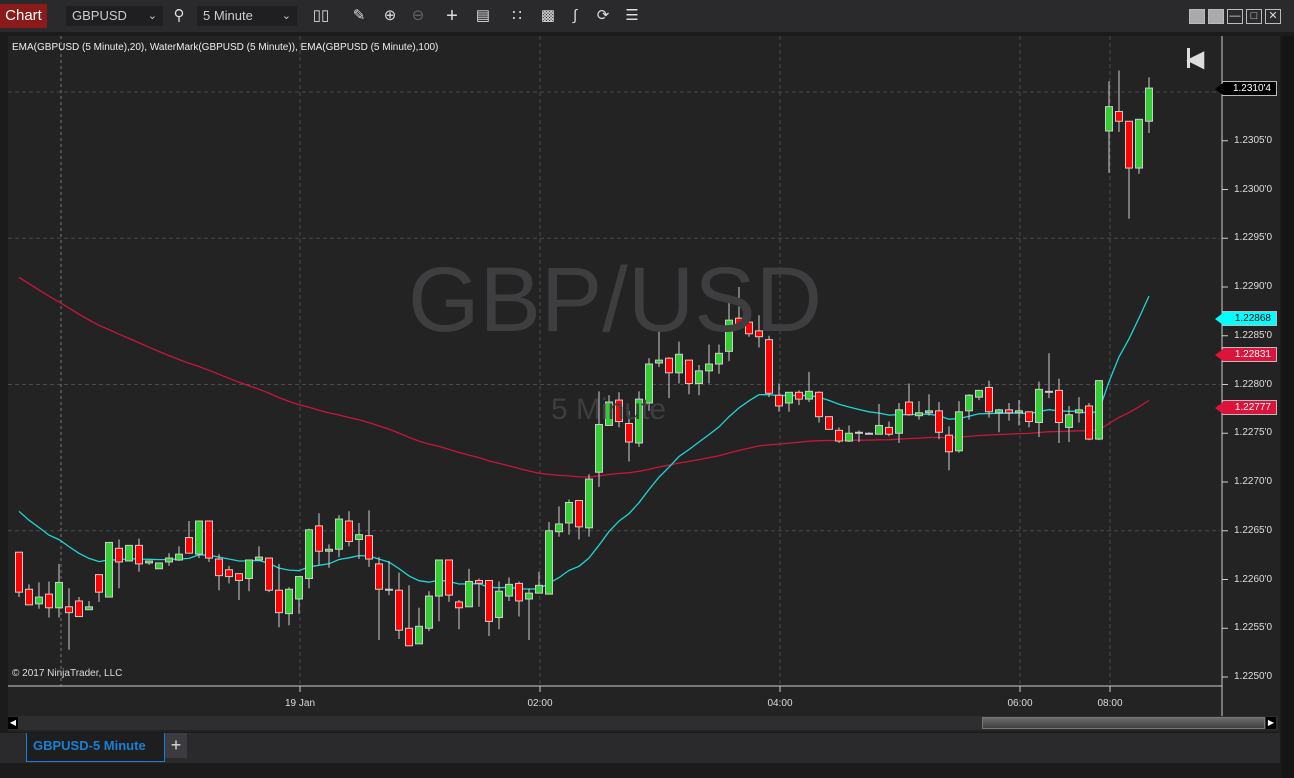 The width and height of the screenshot is (1294, 778). I want to click on time-tick-label: 08:00, so click(1110, 703).